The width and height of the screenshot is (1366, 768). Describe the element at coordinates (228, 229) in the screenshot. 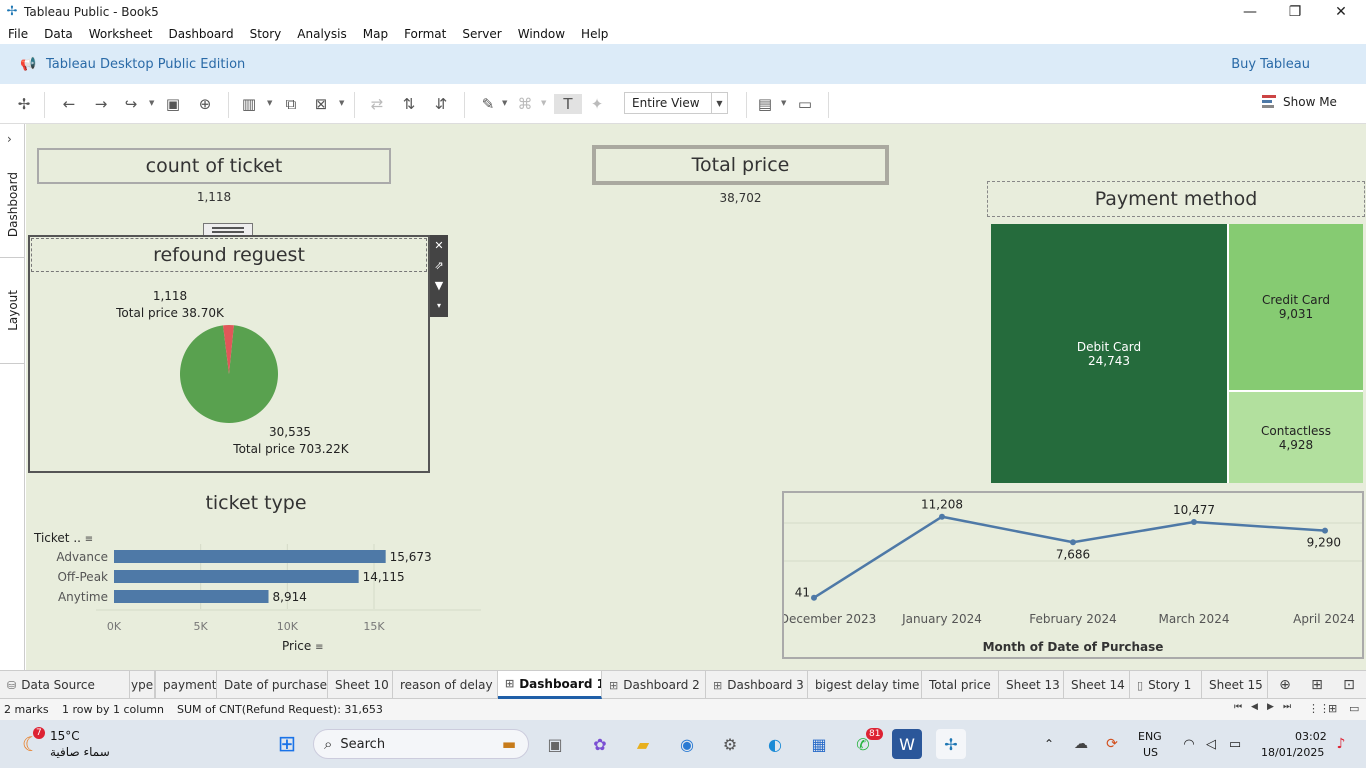

I see `drag-handle` at that location.